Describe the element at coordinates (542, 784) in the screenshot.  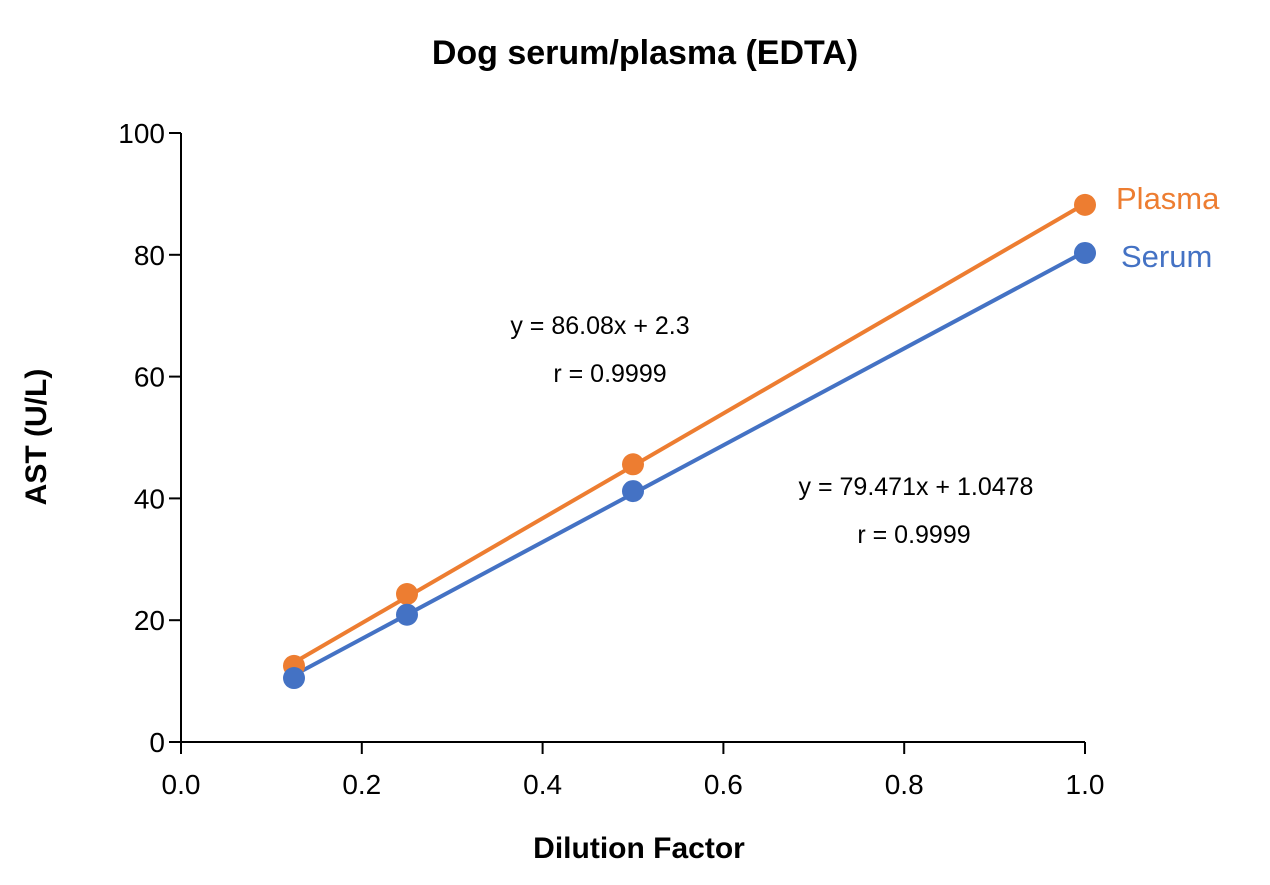
I see `x-tick-label: 0.4` at that location.